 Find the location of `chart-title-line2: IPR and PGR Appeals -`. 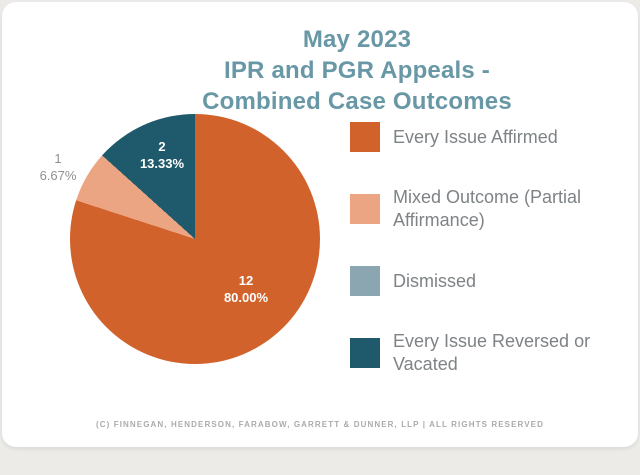

chart-title-line2: IPR and PGR Appeals - is located at coordinates (357, 70).